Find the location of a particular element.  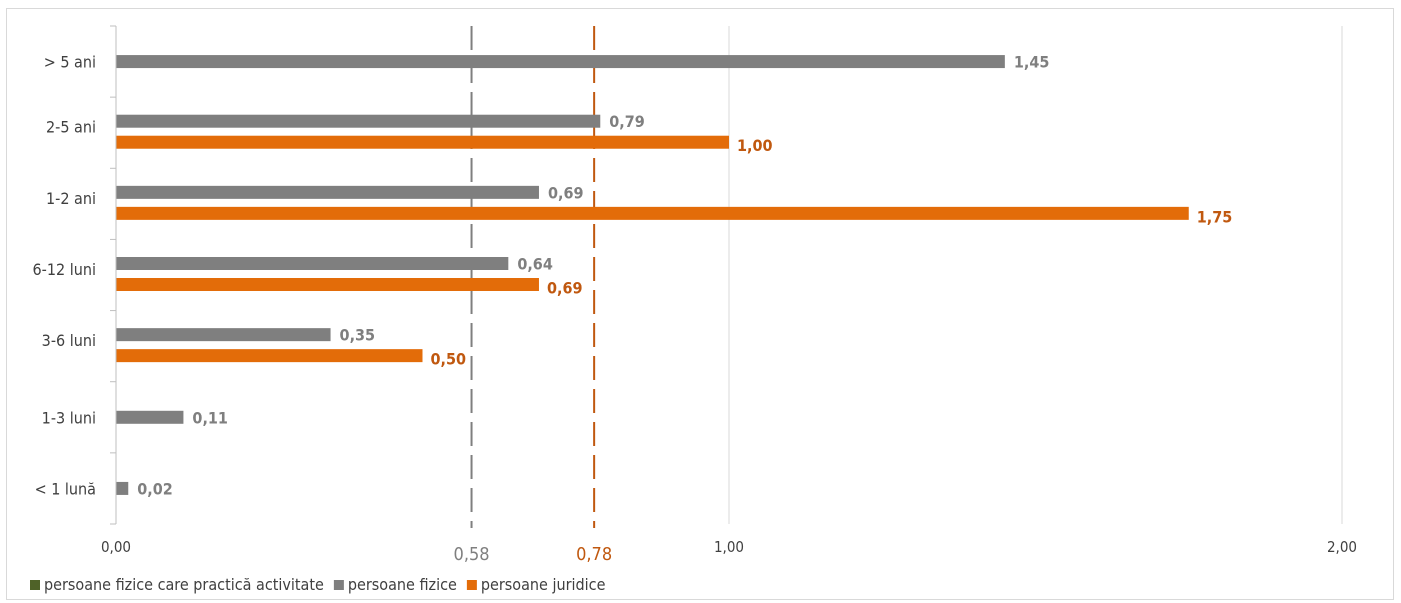

data-label-persoane-juridice: 0,50 is located at coordinates (449, 359).